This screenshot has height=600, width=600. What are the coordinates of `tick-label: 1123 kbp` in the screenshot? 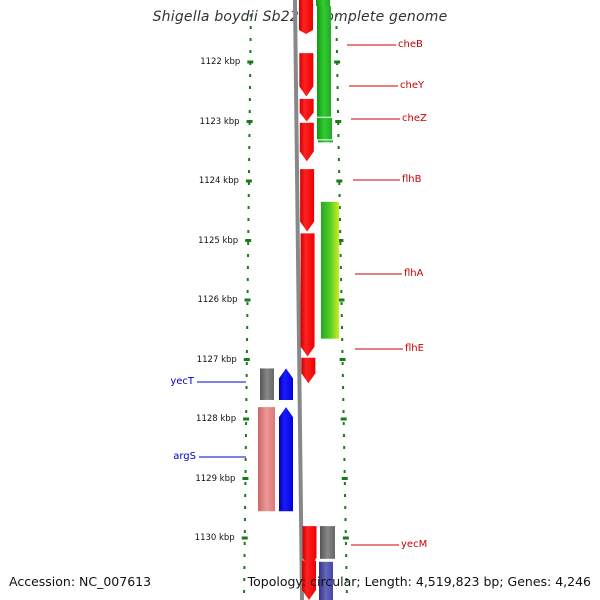 It's located at (219, 121).